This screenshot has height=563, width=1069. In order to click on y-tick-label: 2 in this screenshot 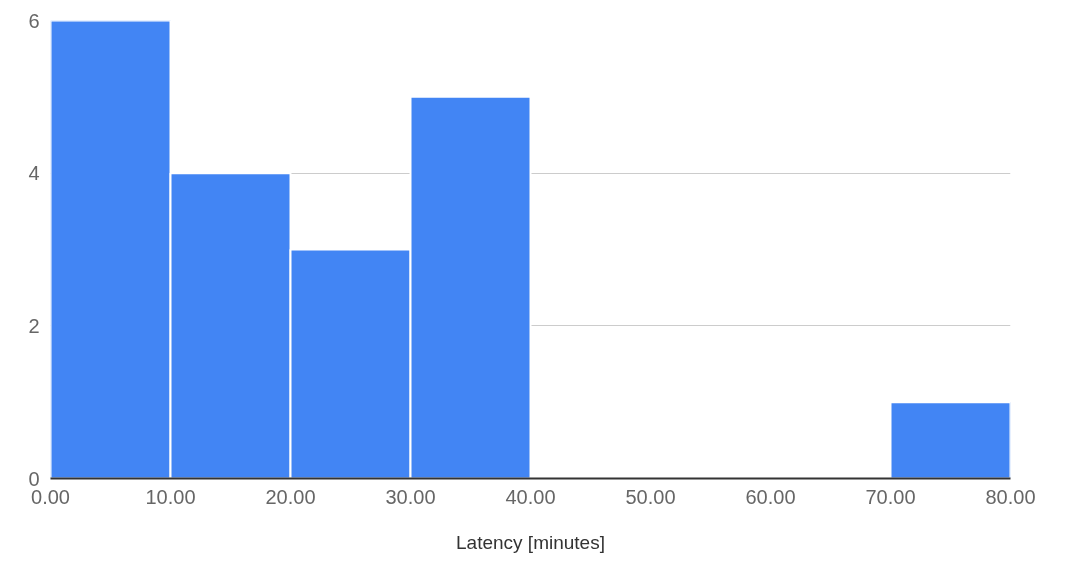, I will do `click(34, 325)`.